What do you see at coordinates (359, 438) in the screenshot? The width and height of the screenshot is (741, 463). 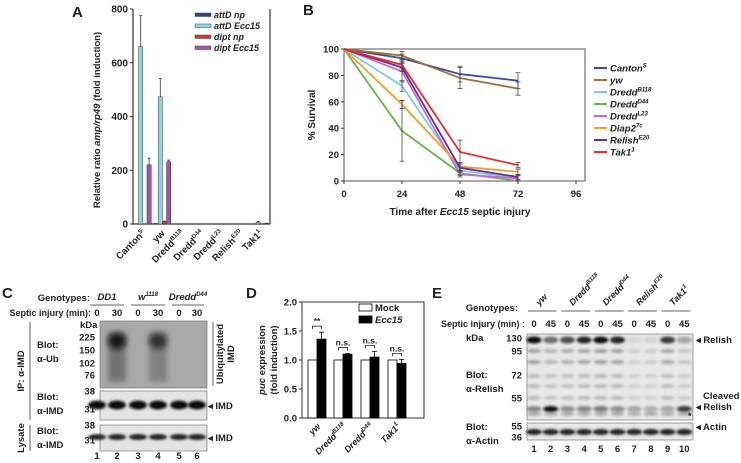 I see `x-tick-label: DreddD44` at bounding box center [359, 438].